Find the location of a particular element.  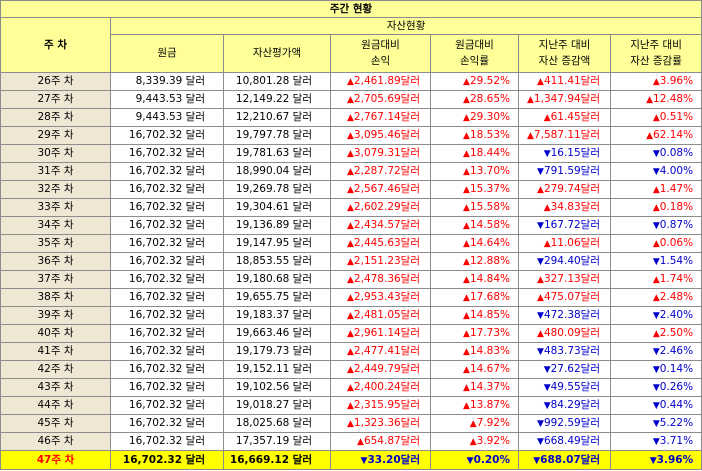

week-cell: 47주 차 is located at coordinates (55, 460).